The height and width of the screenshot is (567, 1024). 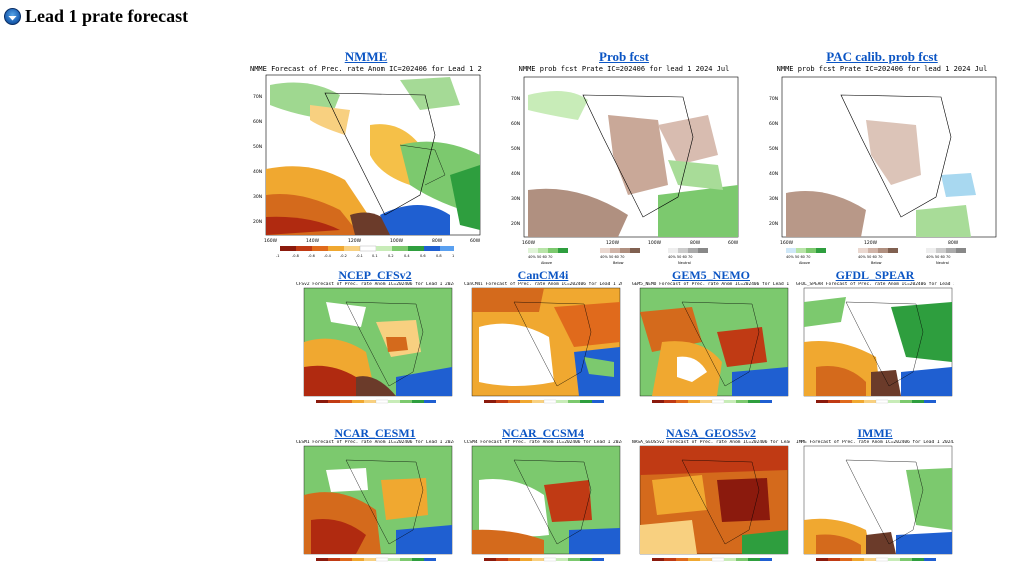 I want to click on gfdl-spear-map, so click(x=878, y=345).